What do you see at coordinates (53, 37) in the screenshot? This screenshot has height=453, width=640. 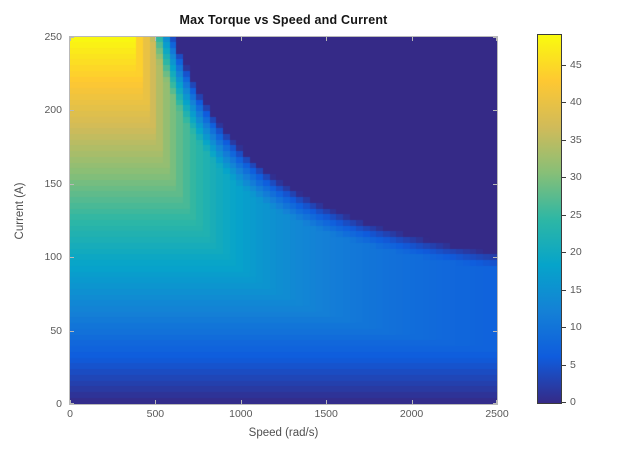 I see `y-tick-label: 250` at bounding box center [53, 37].